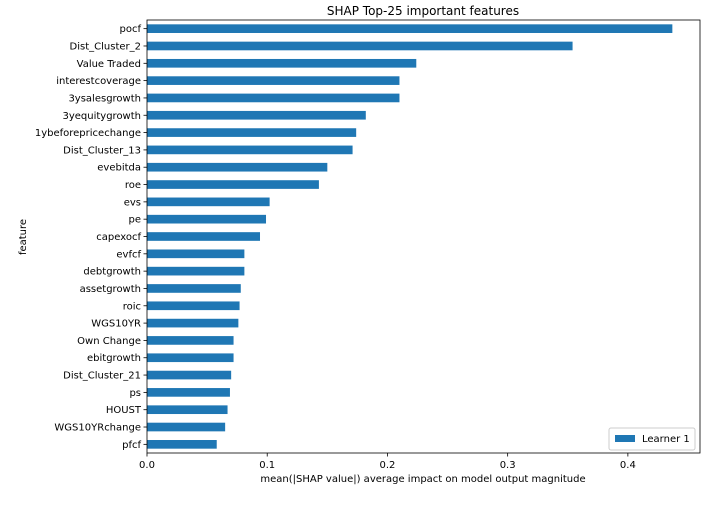 This screenshot has height=508, width=720. I want to click on bar-roe, so click(233, 184).